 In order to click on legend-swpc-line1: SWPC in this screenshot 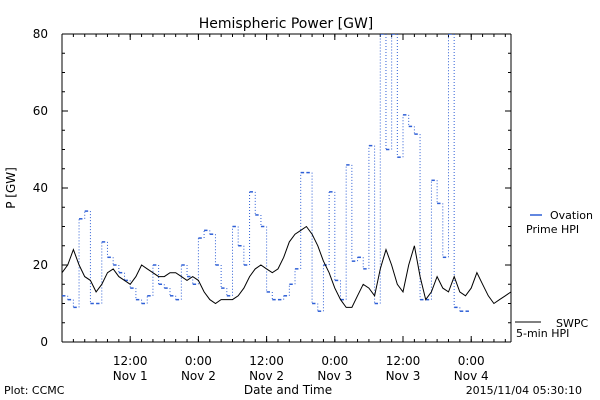, I will do `click(572, 323)`.